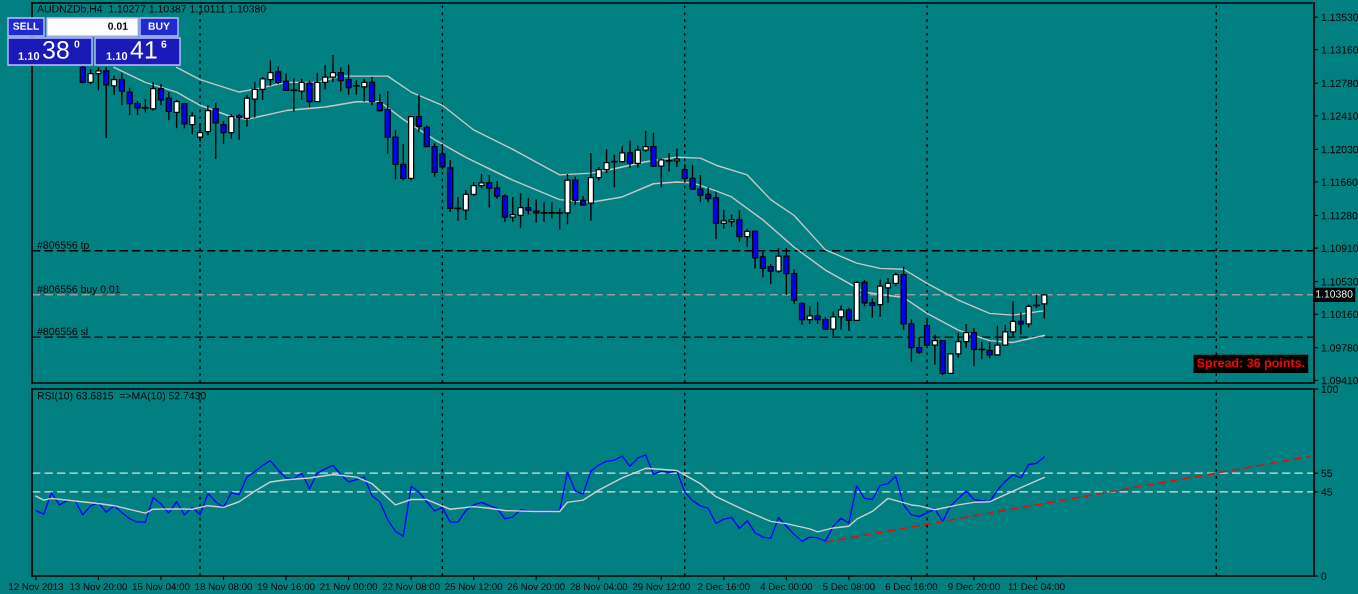 The height and width of the screenshot is (594, 1358). I want to click on y-tick-label: 1.11660, so click(1339, 182).